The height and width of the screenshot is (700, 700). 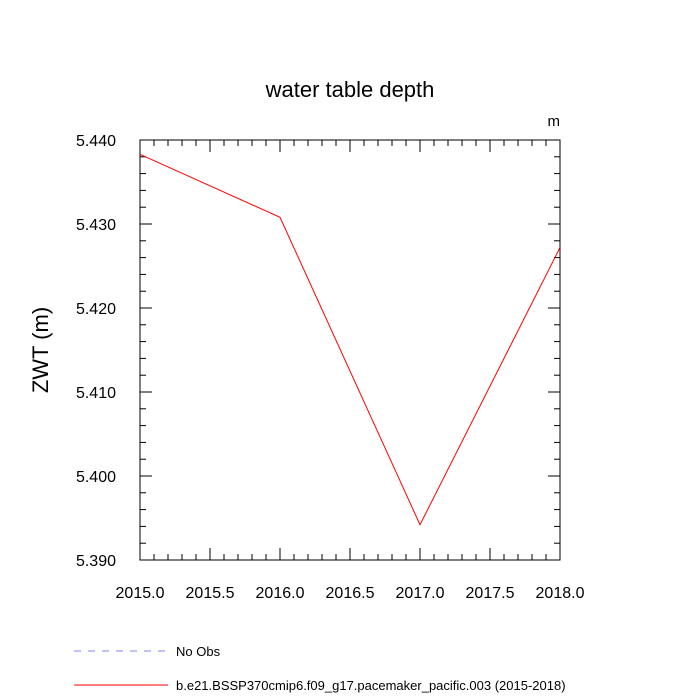 What do you see at coordinates (198, 651) in the screenshot?
I see `legend-label: No Obs` at bounding box center [198, 651].